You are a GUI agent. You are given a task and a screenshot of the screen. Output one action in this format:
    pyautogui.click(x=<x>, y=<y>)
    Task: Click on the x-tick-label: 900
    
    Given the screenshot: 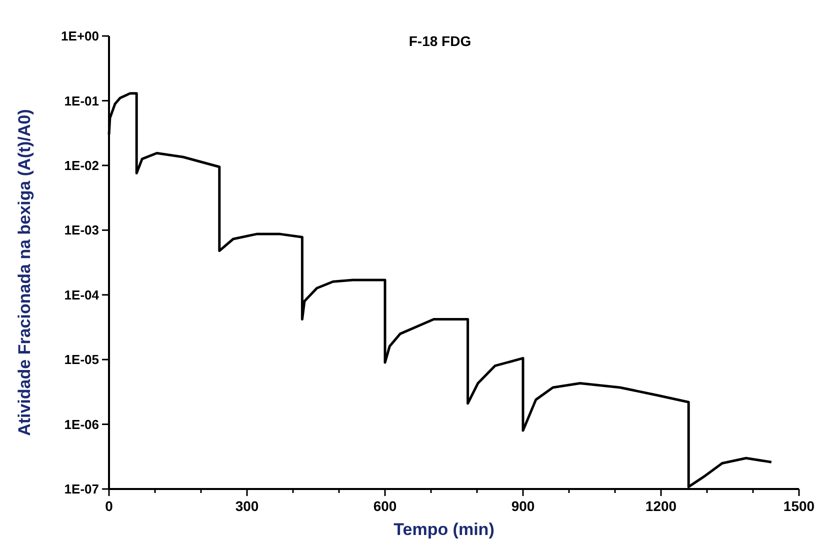 What is the action you would take?
    pyautogui.click(x=523, y=506)
    